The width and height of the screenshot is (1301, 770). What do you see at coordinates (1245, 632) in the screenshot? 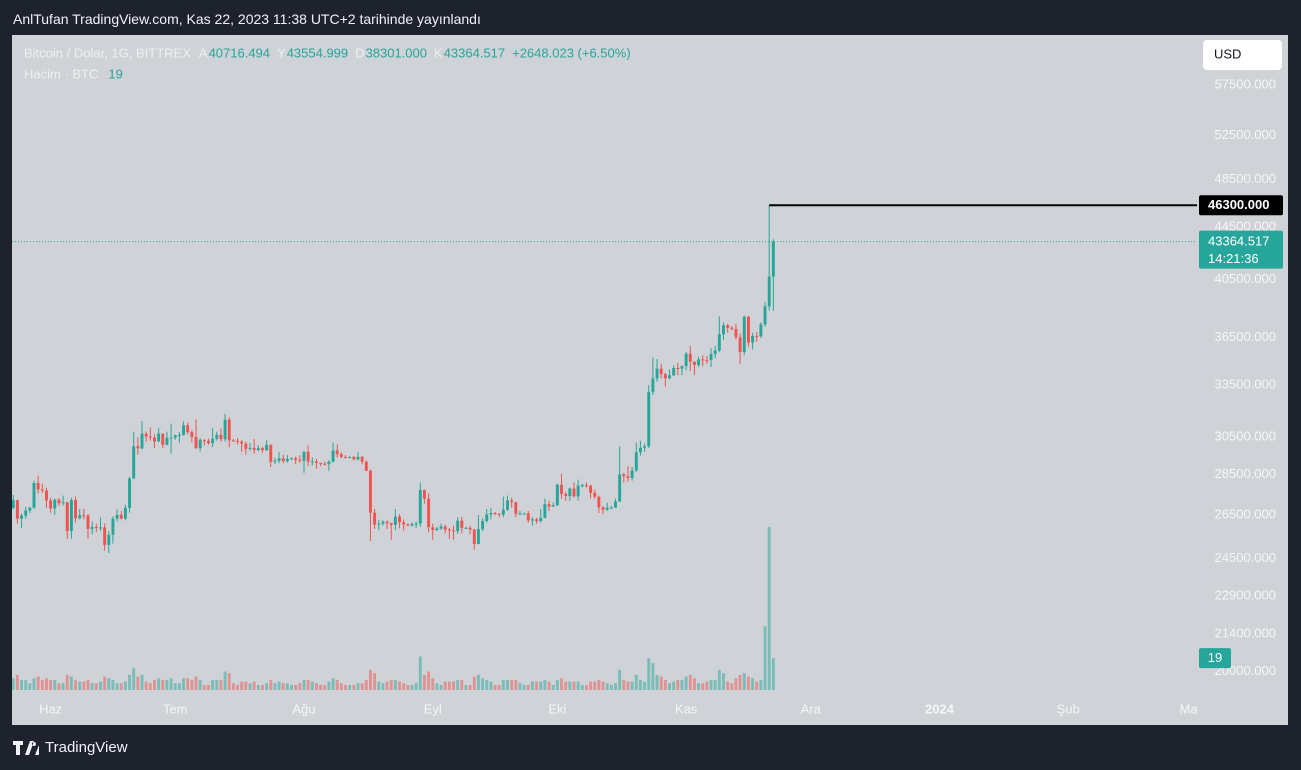
I see `y-tick-label: 21400.000` at bounding box center [1245, 632].